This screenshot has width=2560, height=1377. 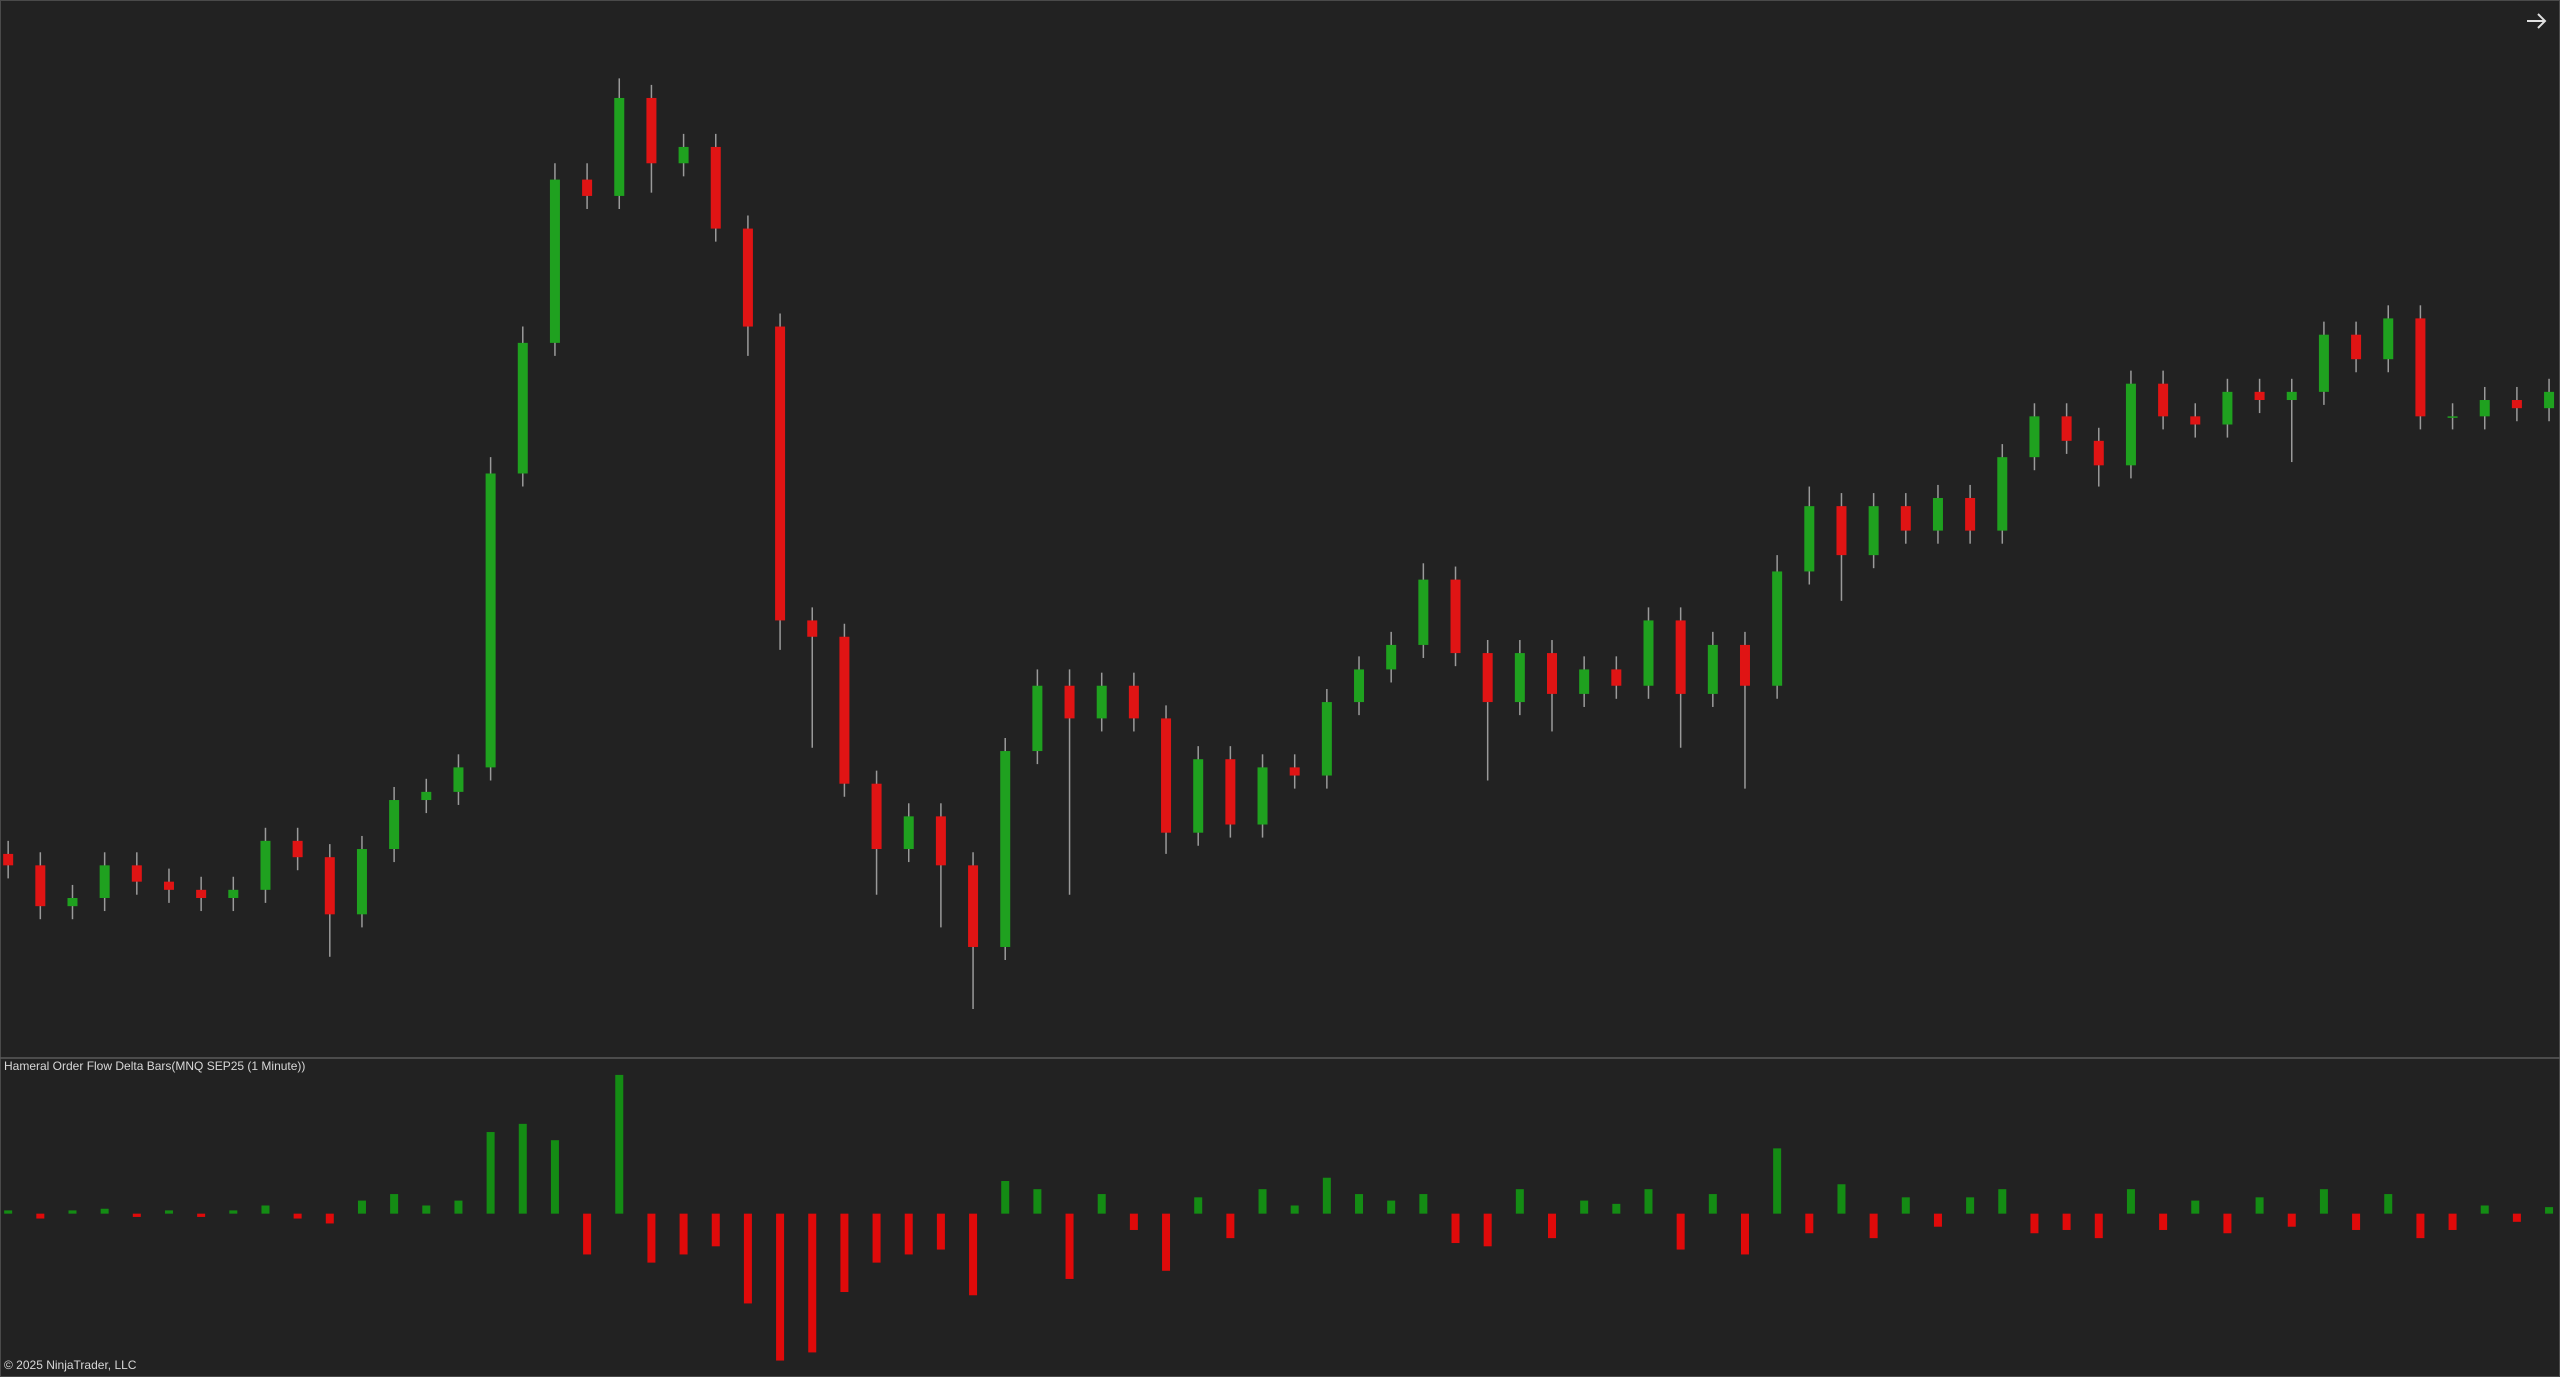 What do you see at coordinates (70, 1365) in the screenshot?
I see `copyright: © 2025 NinjaTrader, LLC` at bounding box center [70, 1365].